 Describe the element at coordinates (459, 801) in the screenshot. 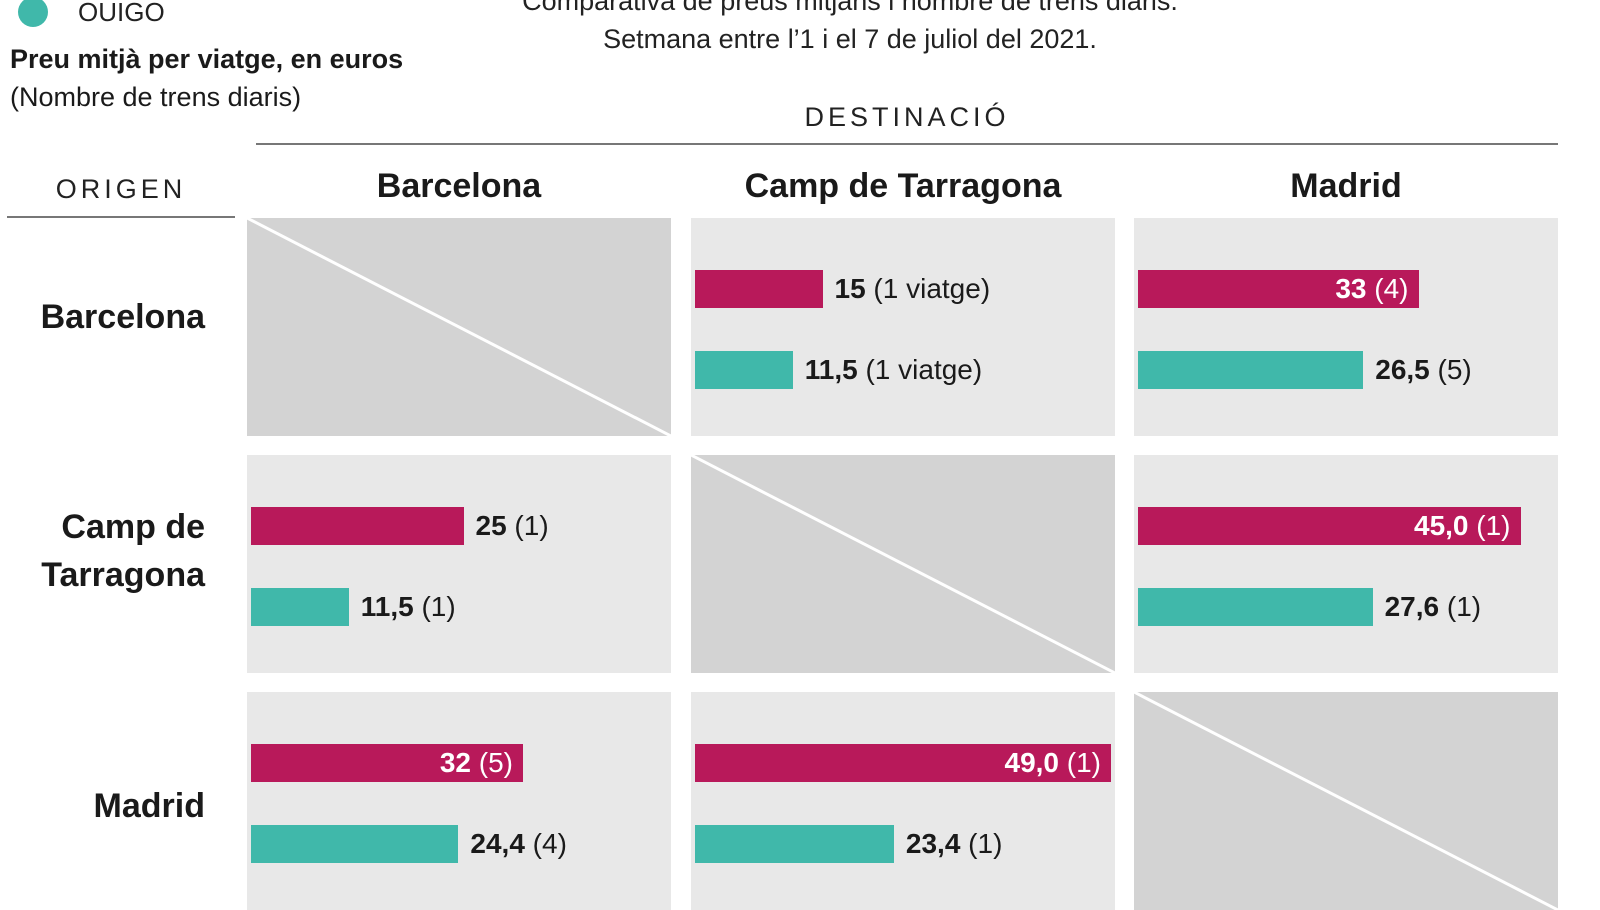

I see `cell-madrid-to-barcelona: 32 (5) 24,4 (4)` at that location.